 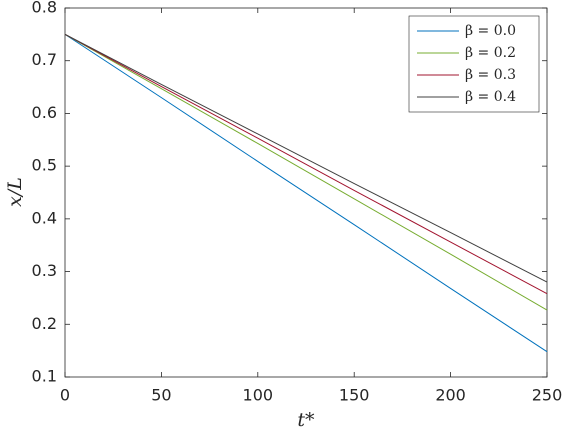 What do you see at coordinates (354, 395) in the screenshot?
I see `x-tick-label: 150` at bounding box center [354, 395].